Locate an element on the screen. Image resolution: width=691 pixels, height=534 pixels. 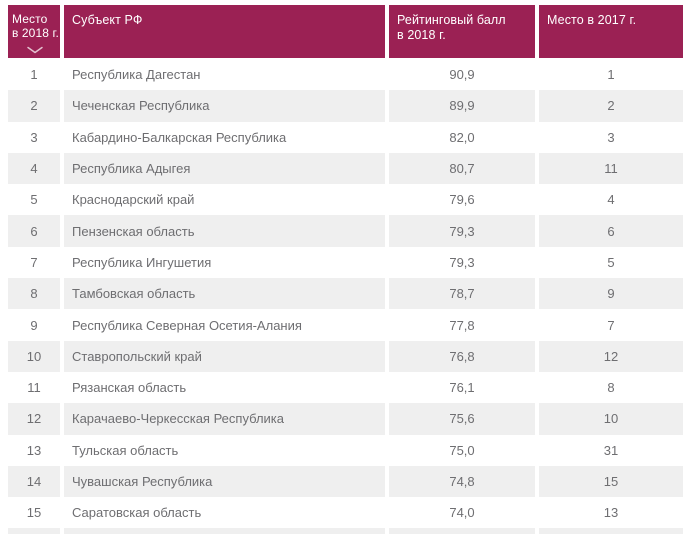
region-cell: Чувашская Республика is located at coordinates (224, 481).